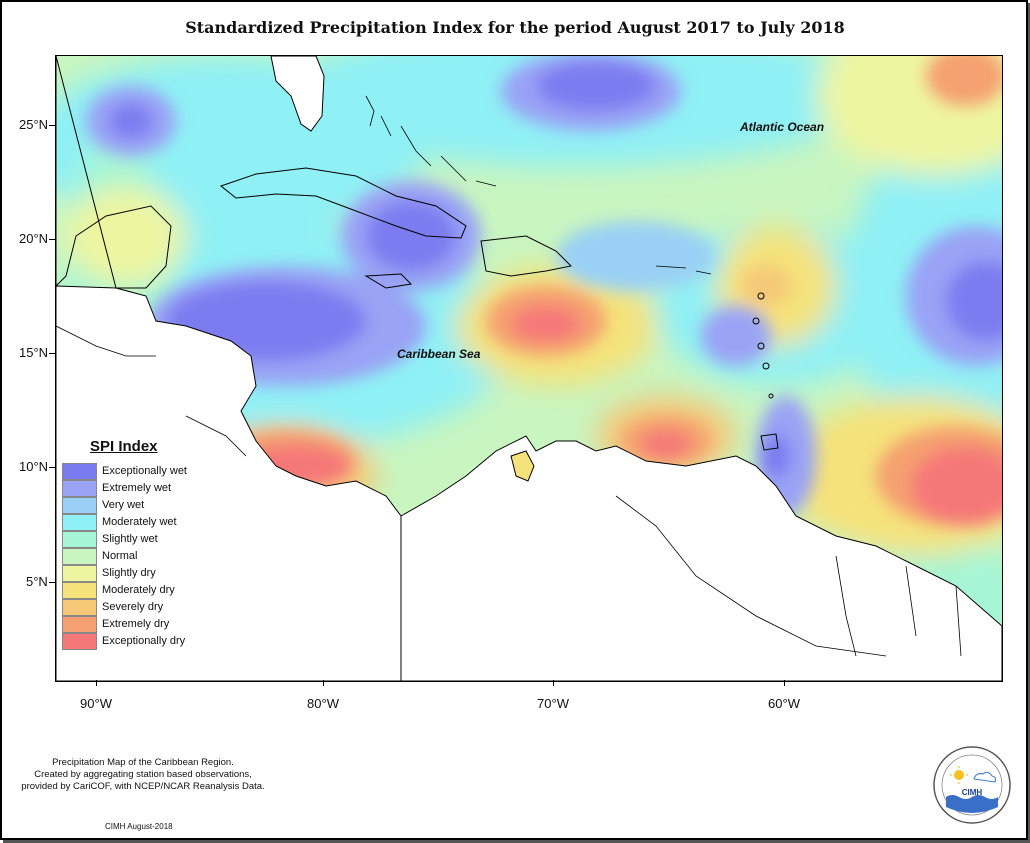  I want to click on legend-label: Moderately wet, so click(139, 522).